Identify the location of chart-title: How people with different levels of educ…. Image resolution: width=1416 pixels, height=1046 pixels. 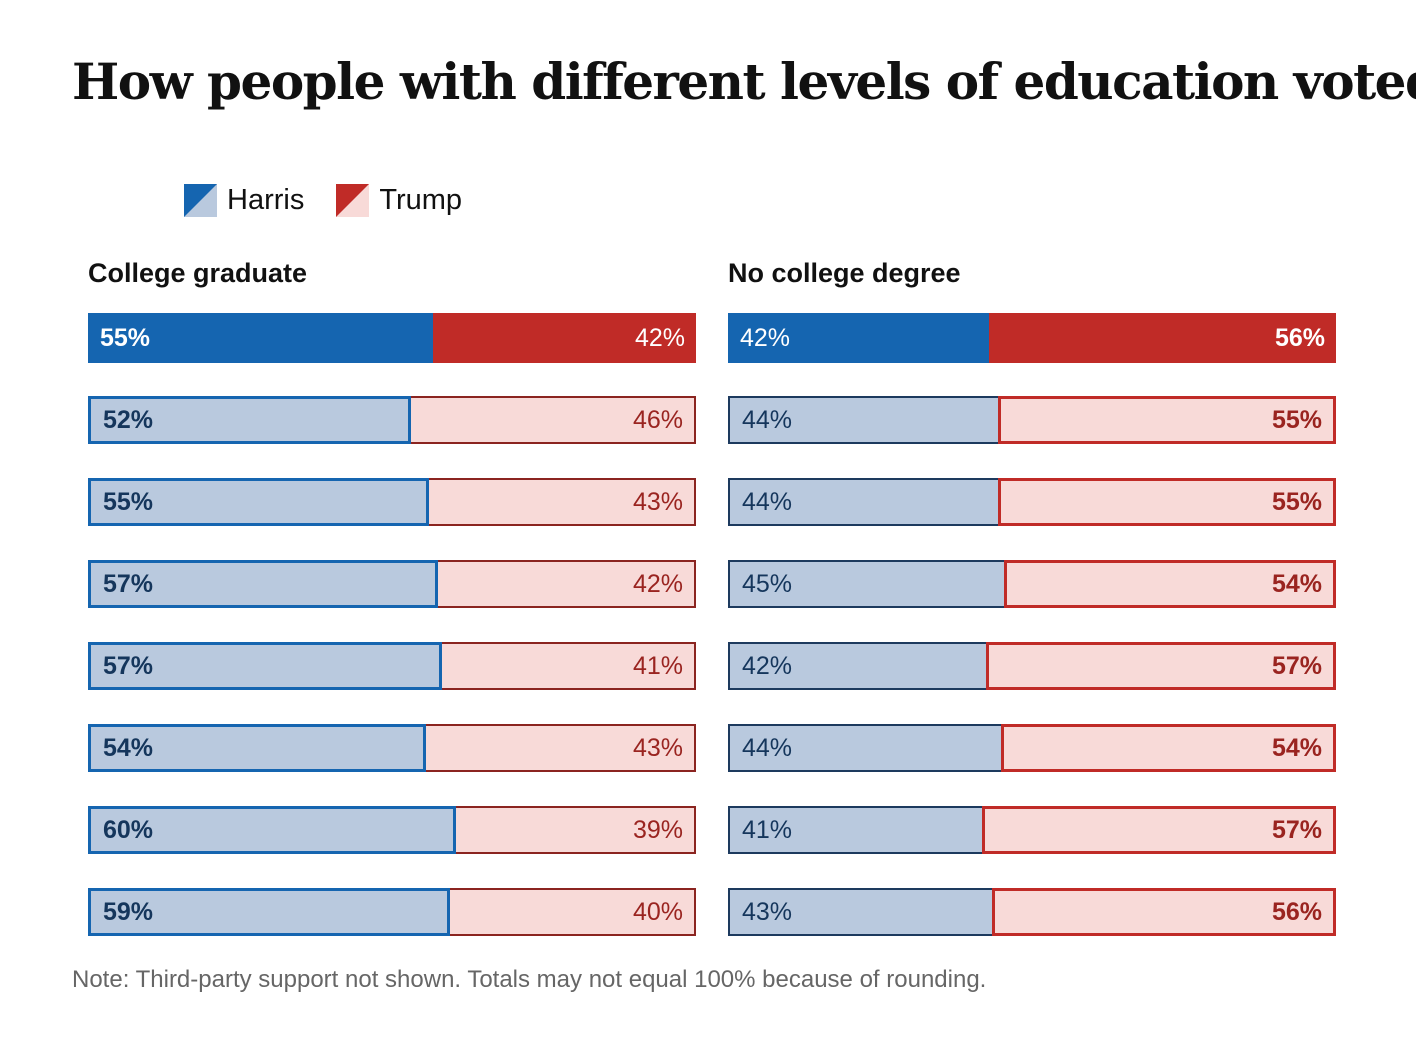
(744, 81).